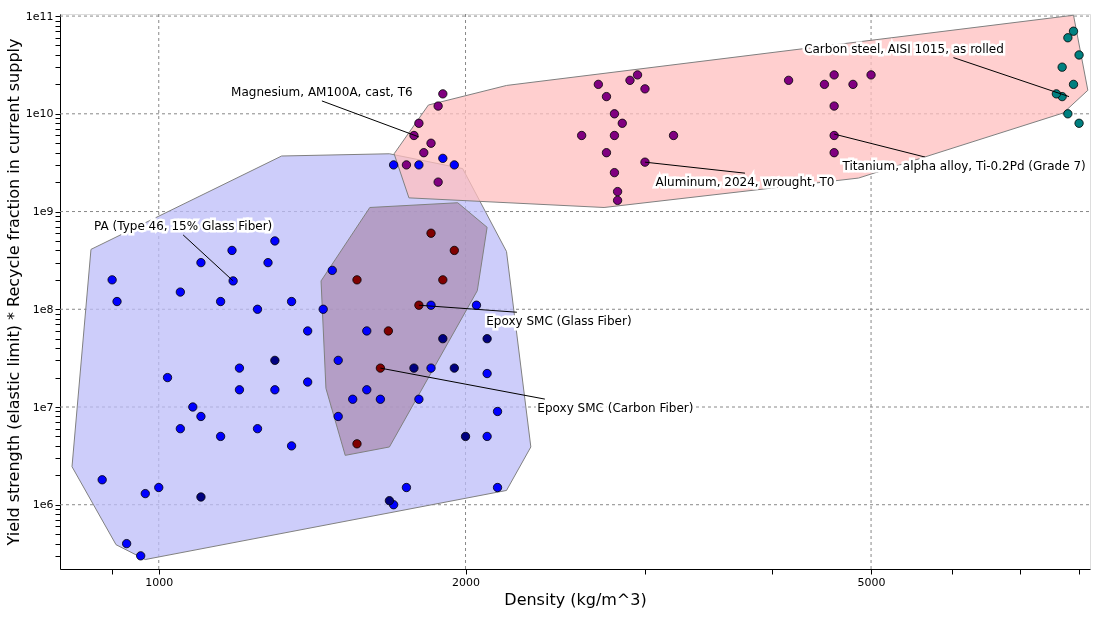  What do you see at coordinates (904, 48) in the screenshot?
I see `annotation: Carbon steel, AISI 1015, as rolled` at bounding box center [904, 48].